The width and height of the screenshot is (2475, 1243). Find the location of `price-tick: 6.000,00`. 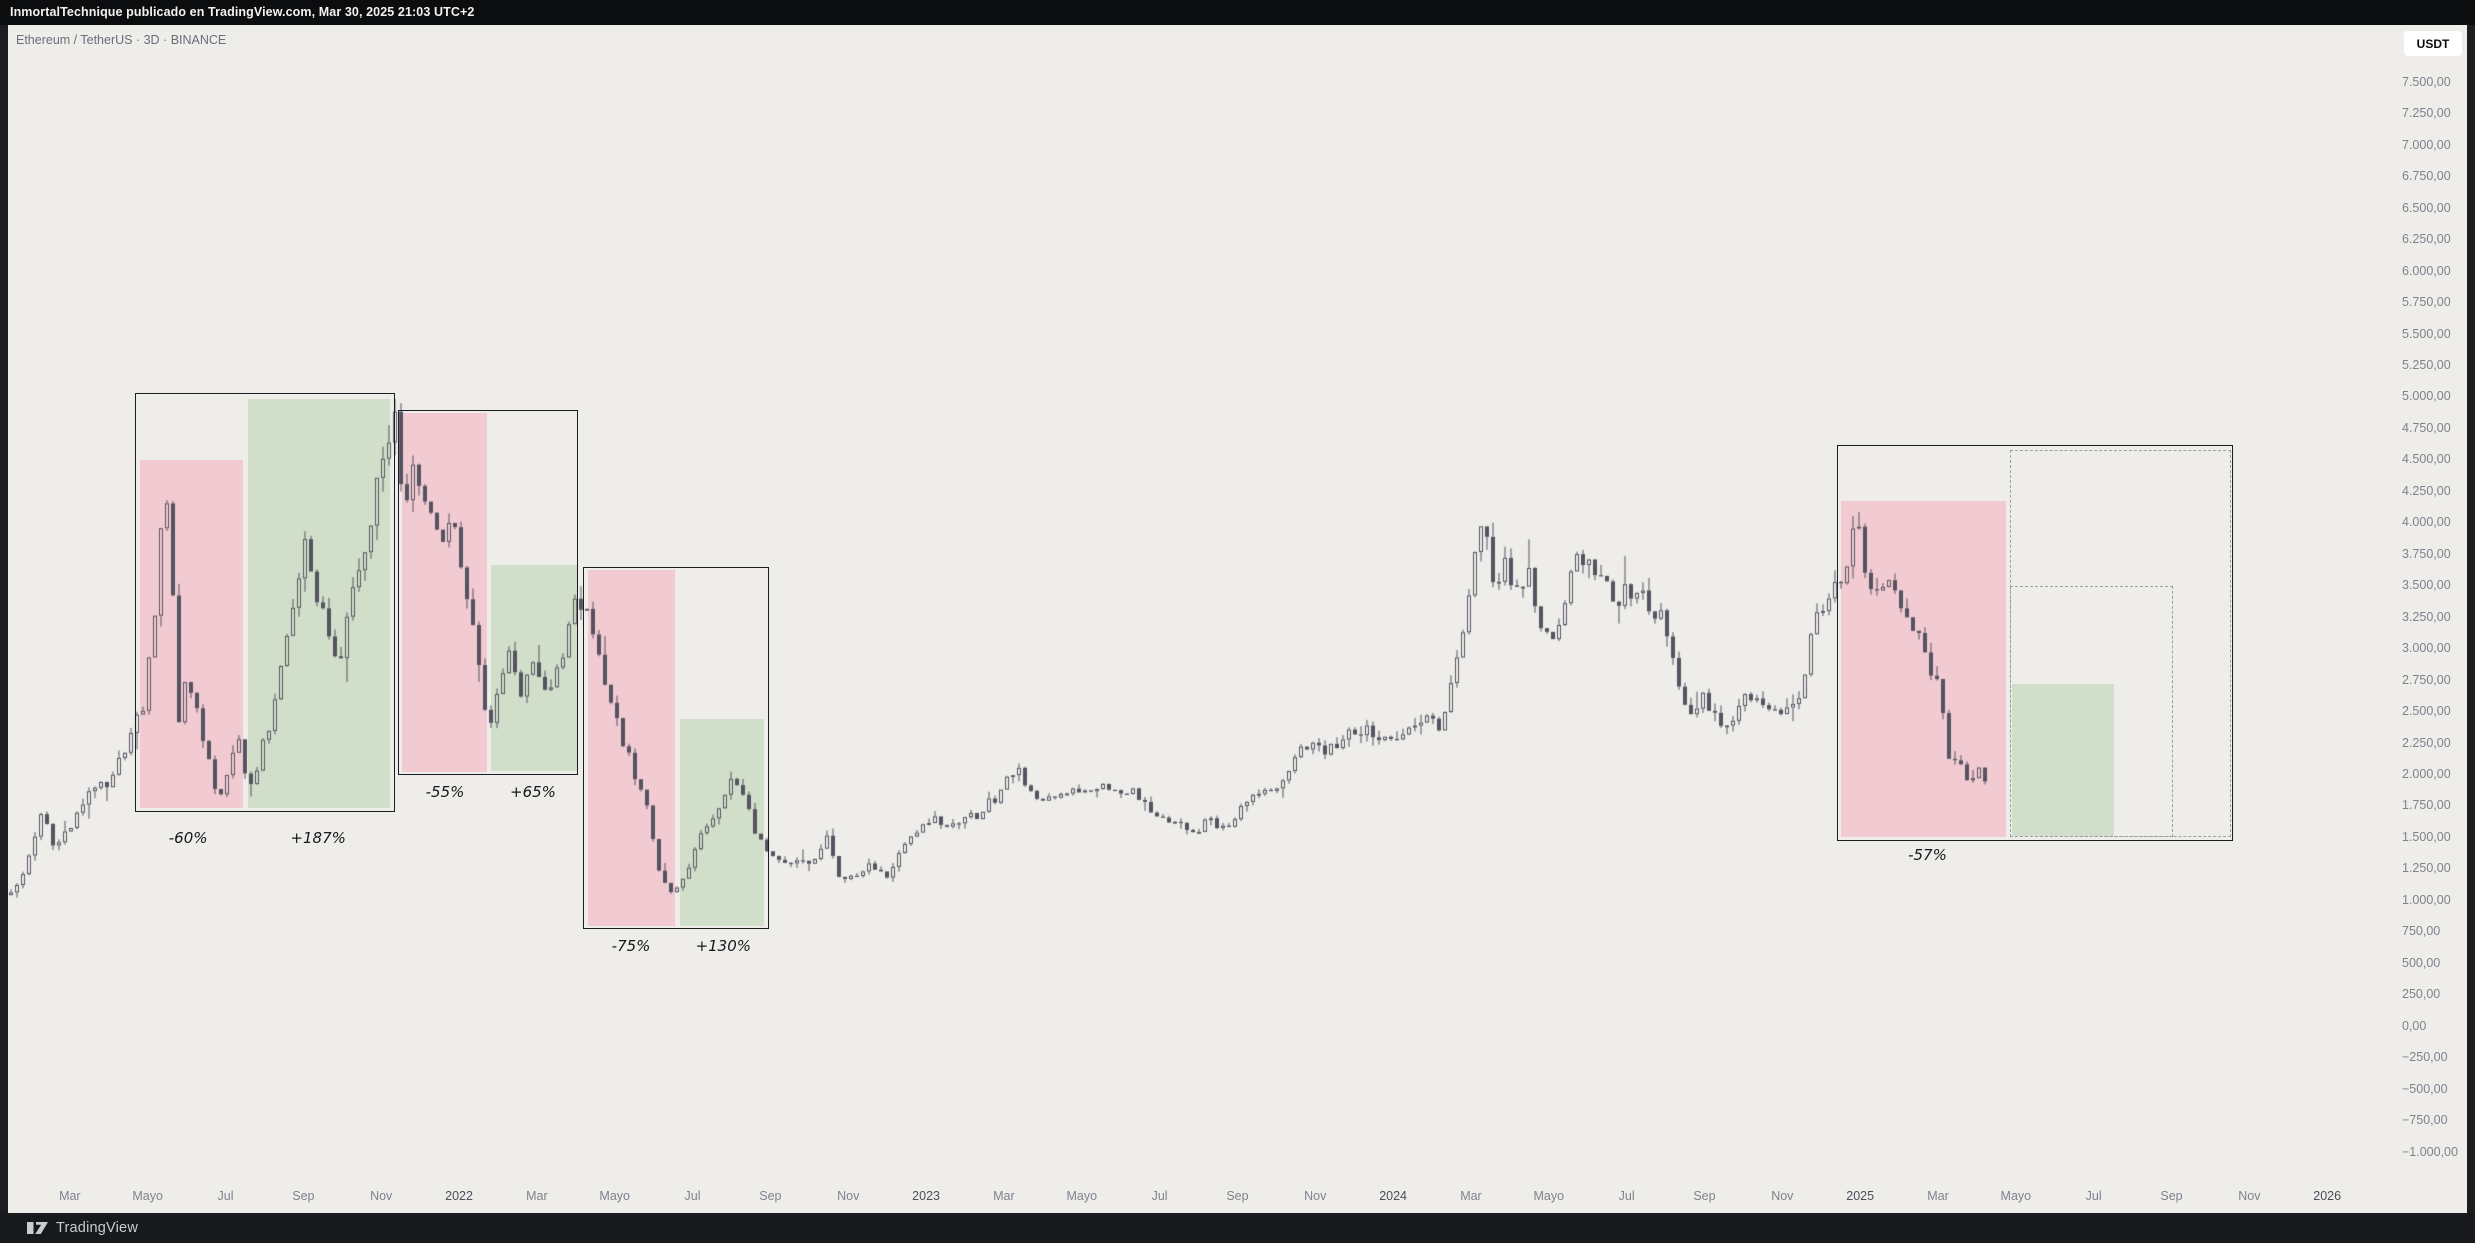

price-tick: 6.000,00 is located at coordinates (2426, 270).